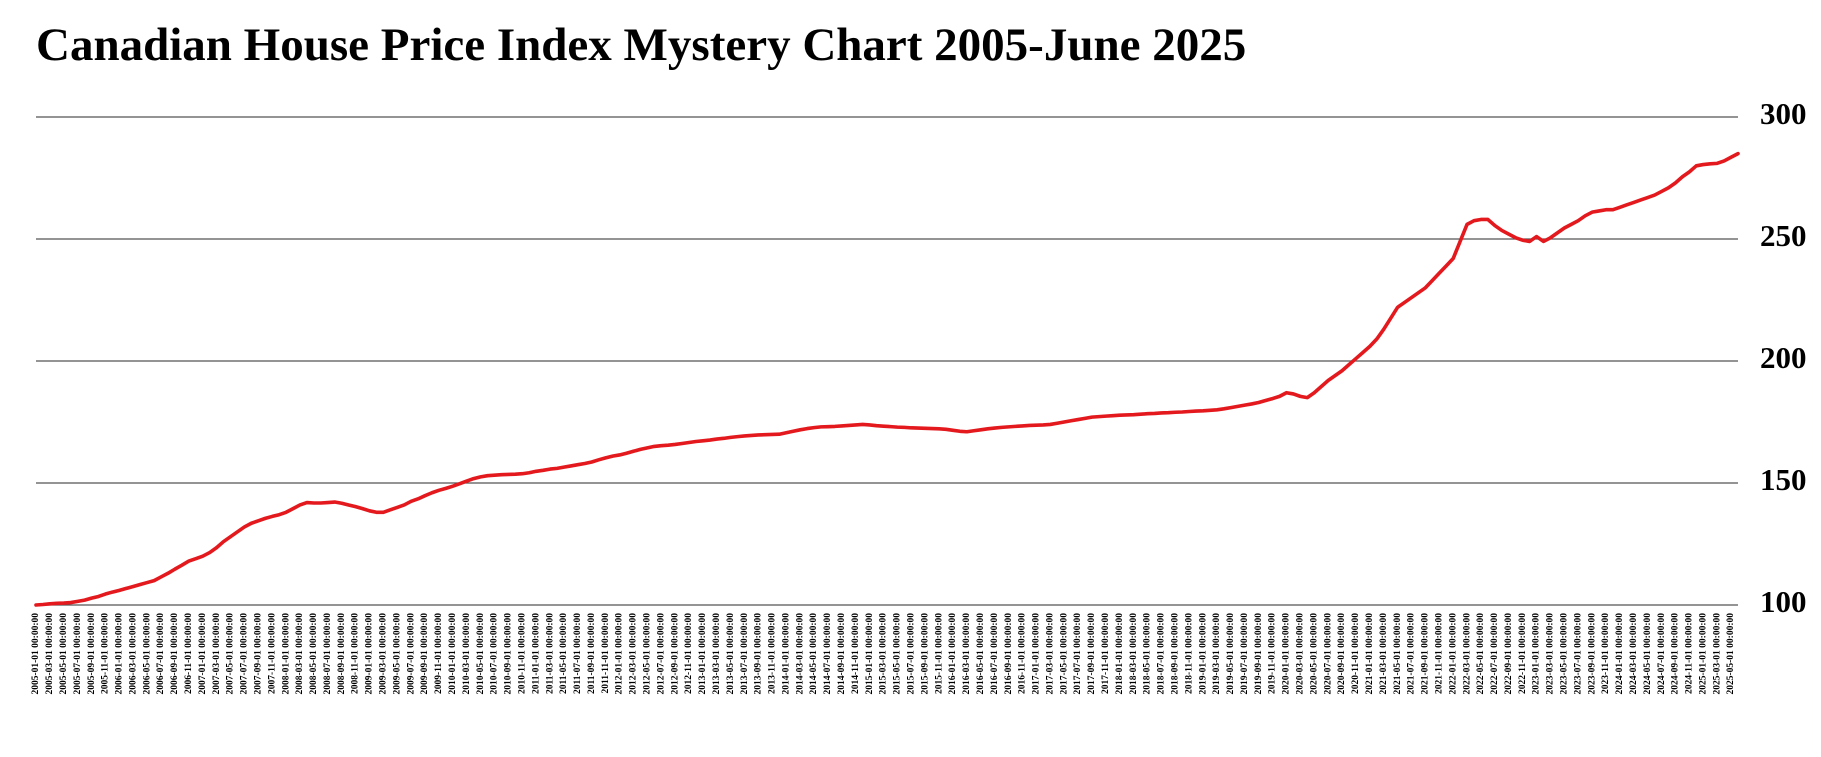  I want to click on x-tick-label: 2006-05-01 00:00:00, so click(147, 654).